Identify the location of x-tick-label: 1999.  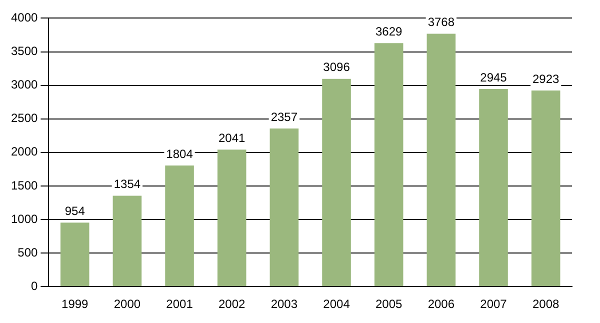
(75, 304).